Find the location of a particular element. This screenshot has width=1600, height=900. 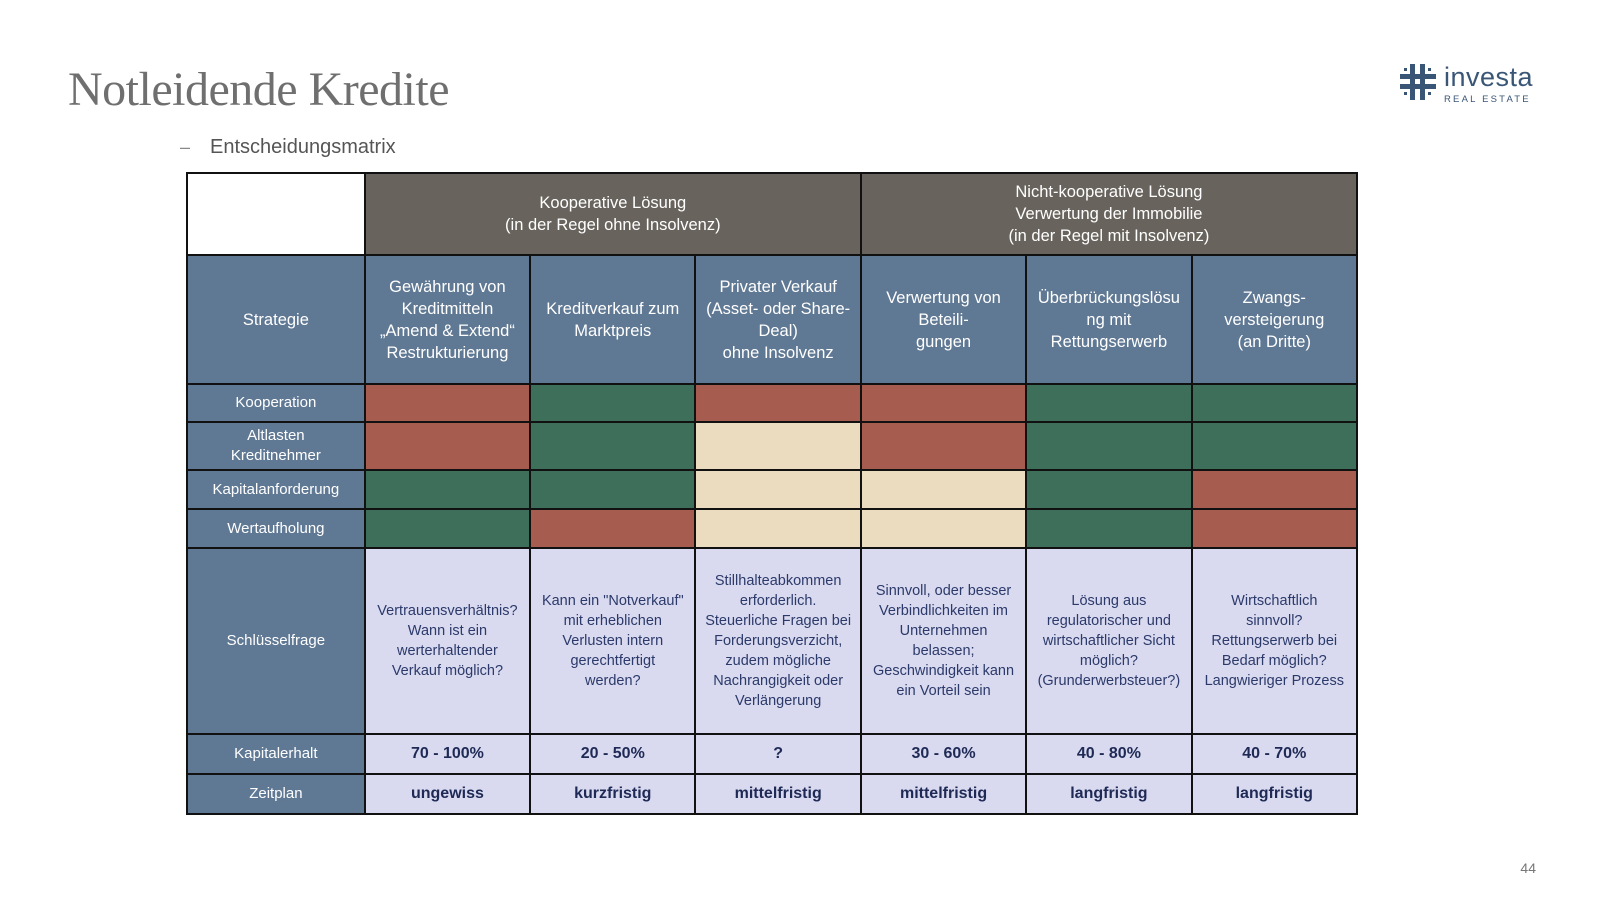

criterion-label: Kapitalanforderung is located at coordinates (276, 489).